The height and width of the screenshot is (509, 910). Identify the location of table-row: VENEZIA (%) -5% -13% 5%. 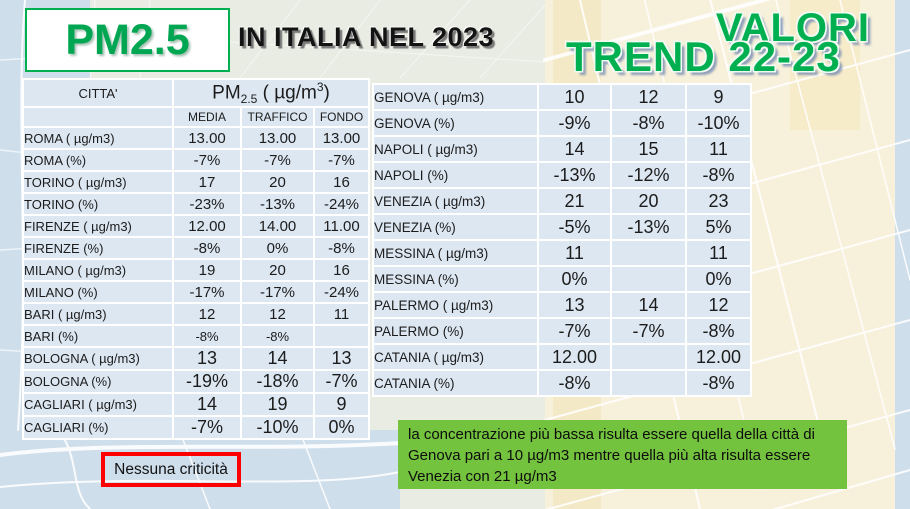
(562, 227).